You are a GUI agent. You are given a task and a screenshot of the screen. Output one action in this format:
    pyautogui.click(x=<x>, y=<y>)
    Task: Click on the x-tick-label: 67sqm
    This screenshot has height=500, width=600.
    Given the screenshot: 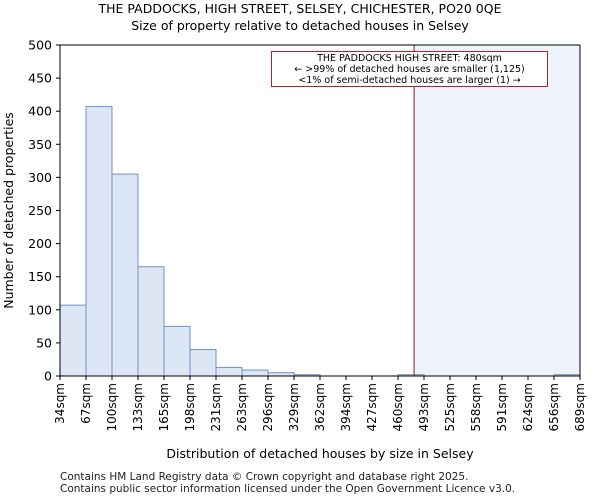 What is the action you would take?
    pyautogui.click(x=86, y=403)
    